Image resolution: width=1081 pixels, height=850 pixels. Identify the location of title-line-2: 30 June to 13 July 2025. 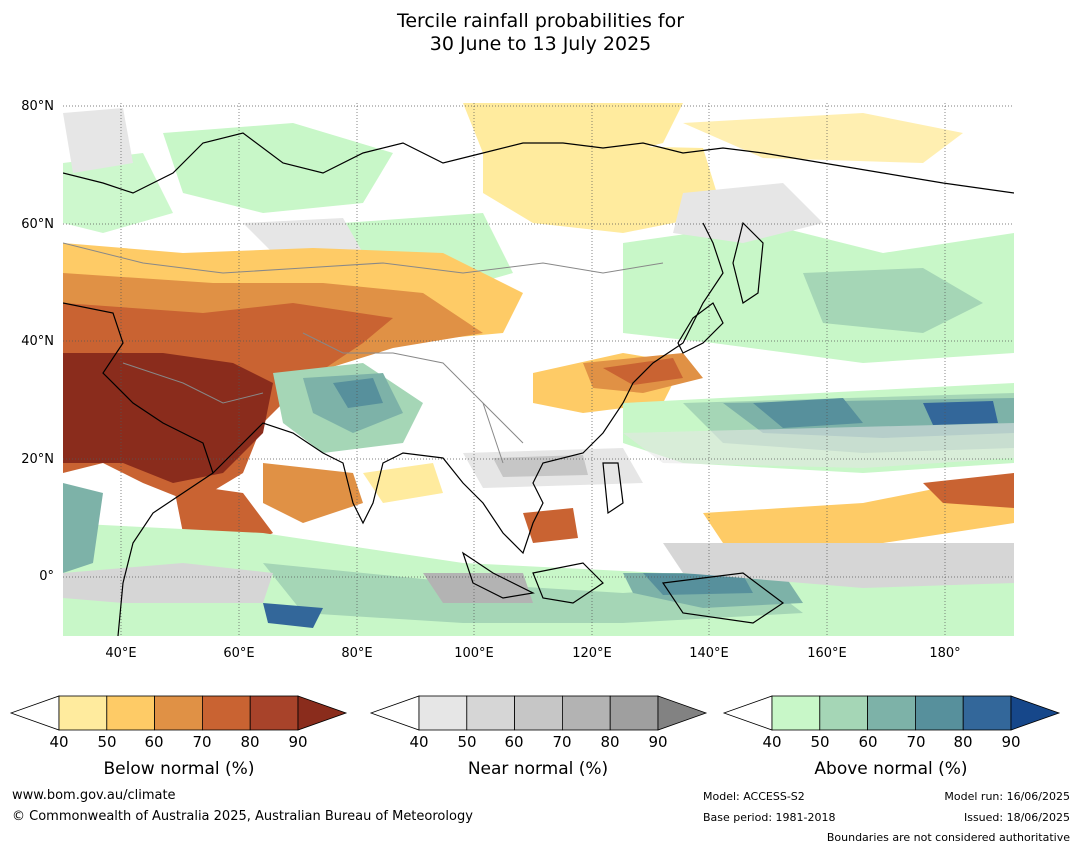
(540, 44).